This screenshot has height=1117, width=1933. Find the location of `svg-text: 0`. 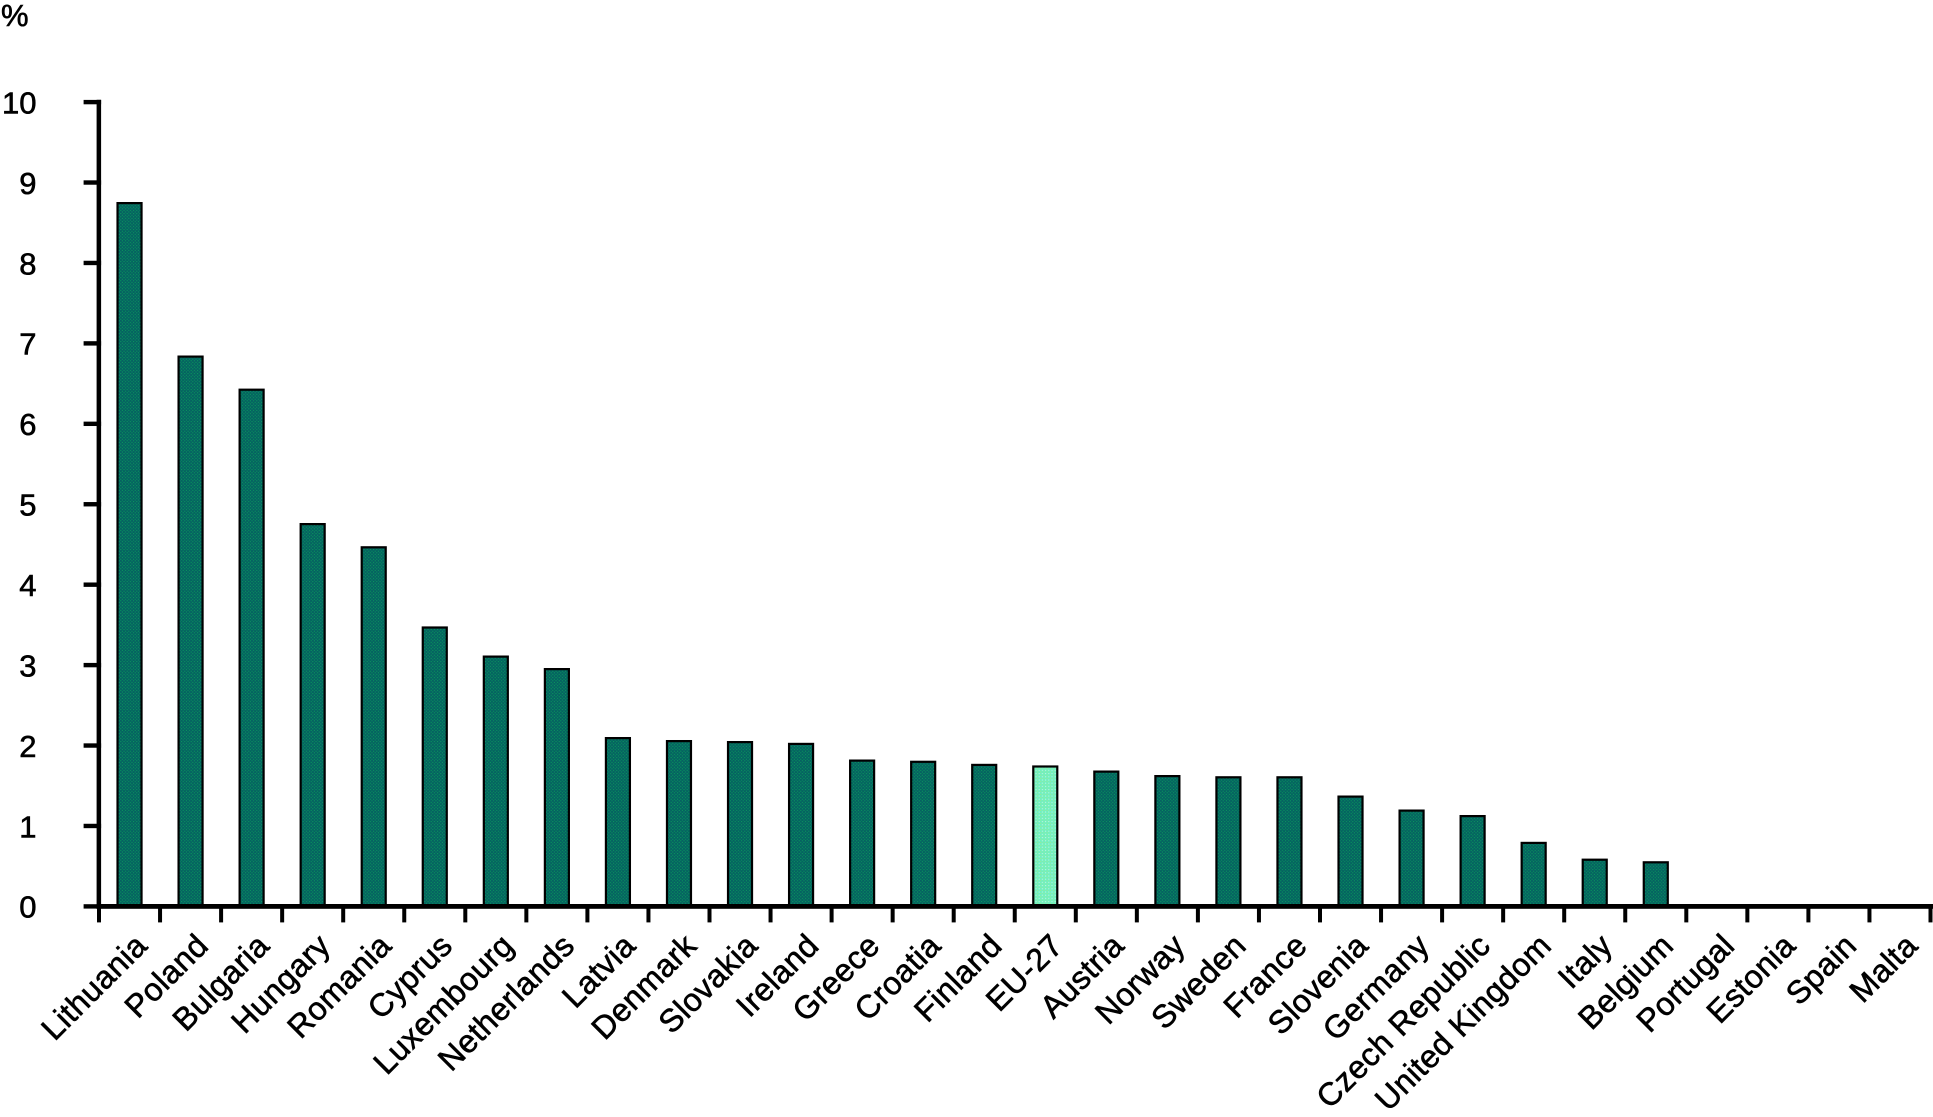

svg-text: 0 is located at coordinates (27, 907).